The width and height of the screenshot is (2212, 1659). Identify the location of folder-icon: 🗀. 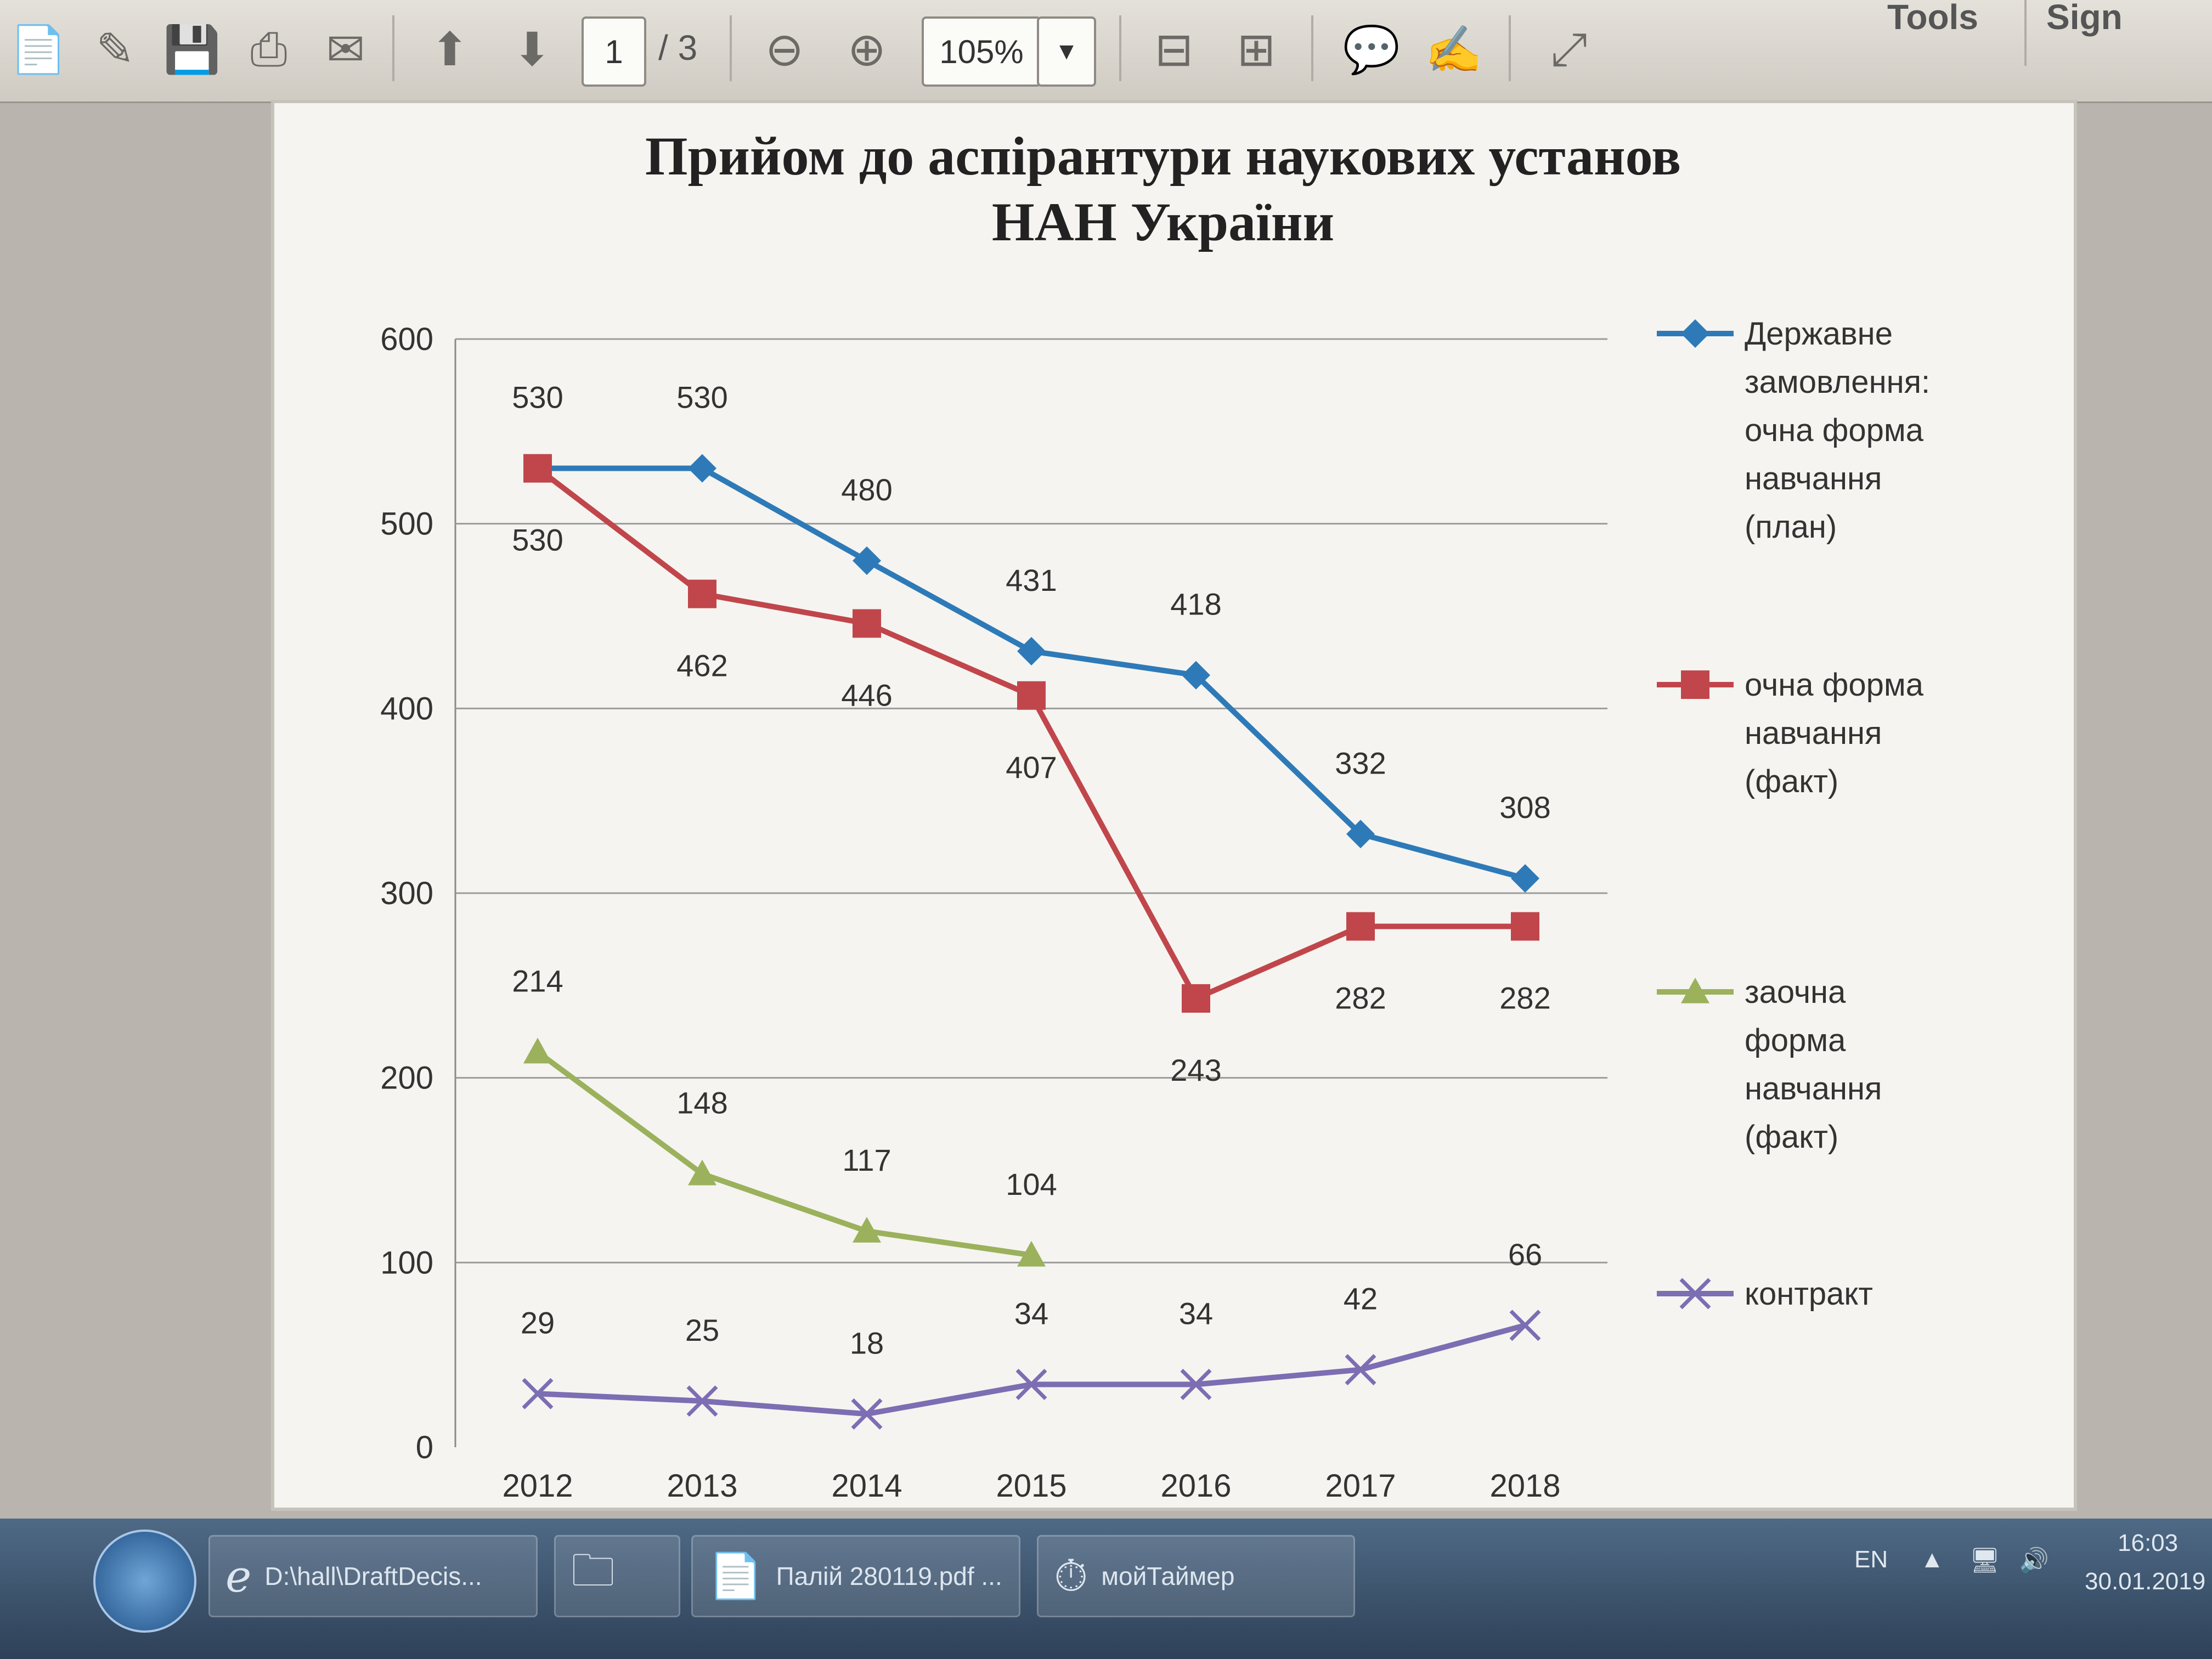
(593, 1571).